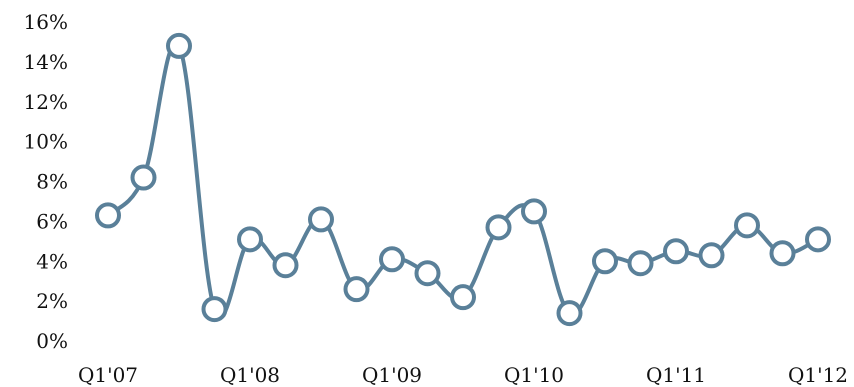 This screenshot has height=387, width=854. What do you see at coordinates (463, 375) in the screenshot?
I see `x-axis: Q1'07 Q1'08 Q1'09 Q1'10 Q1'11 Q1'12` at bounding box center [463, 375].